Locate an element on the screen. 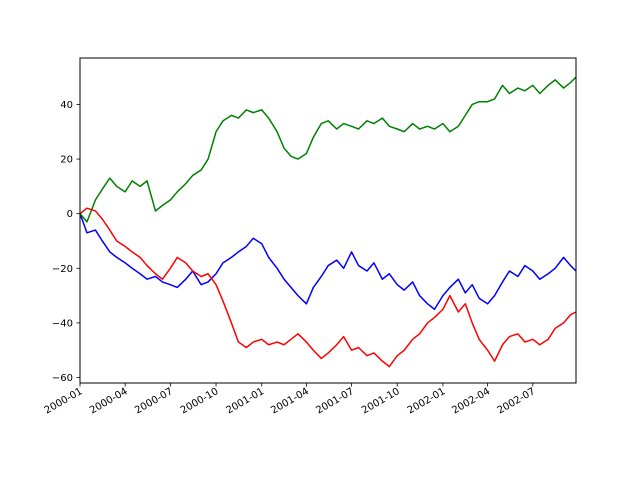  x-tick-label: 2001-10 is located at coordinates (381, 401).